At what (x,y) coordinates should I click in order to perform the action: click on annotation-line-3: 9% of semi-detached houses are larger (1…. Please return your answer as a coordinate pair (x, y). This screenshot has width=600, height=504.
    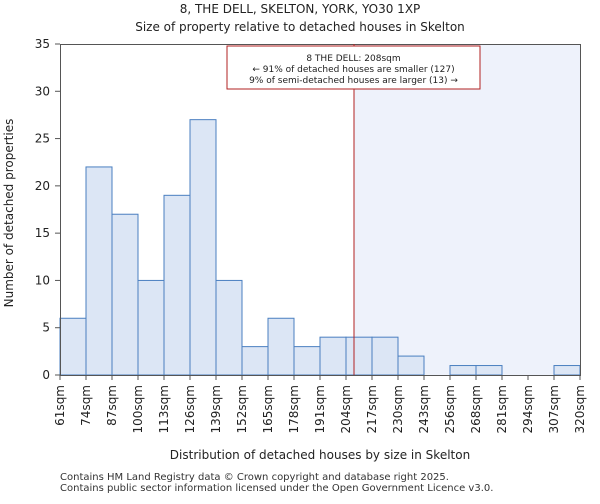
    Looking at the image, I should click on (353, 81).